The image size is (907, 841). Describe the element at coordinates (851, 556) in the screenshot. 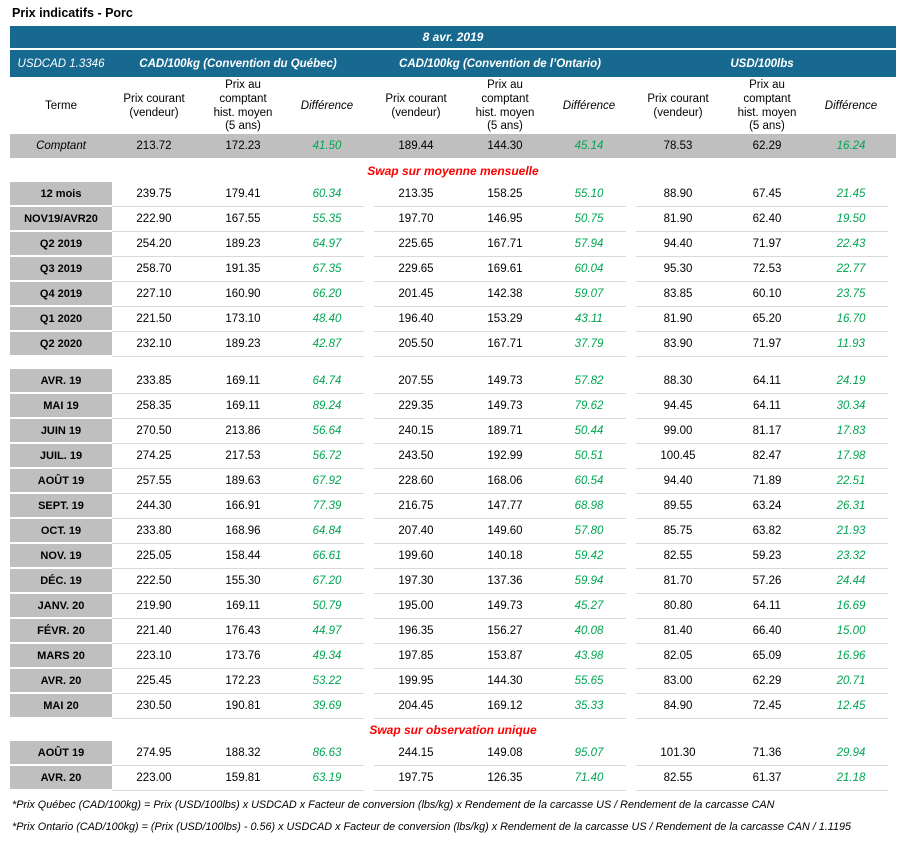

I see `difference-cell: 23.32` at that location.